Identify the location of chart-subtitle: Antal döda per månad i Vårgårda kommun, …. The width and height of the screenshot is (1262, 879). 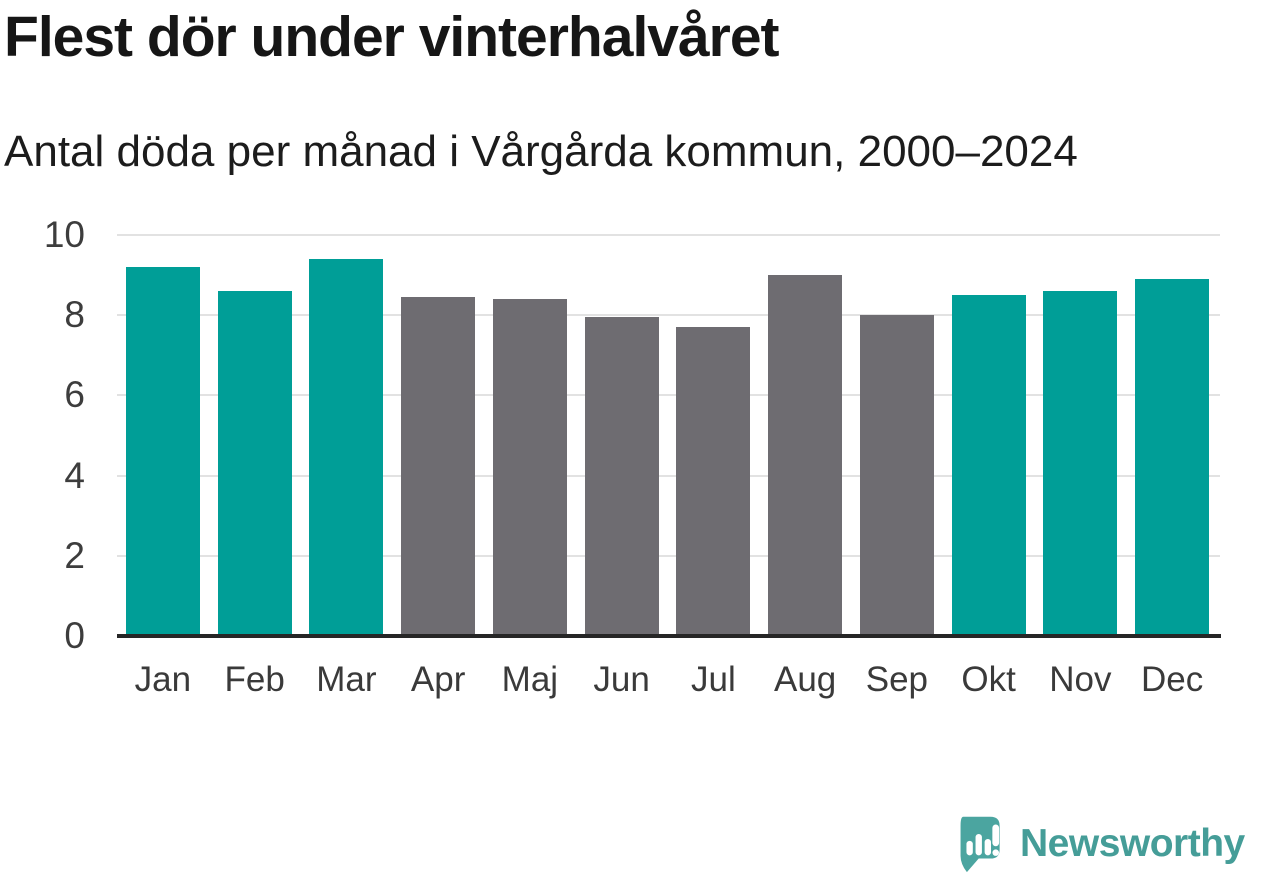
(541, 151).